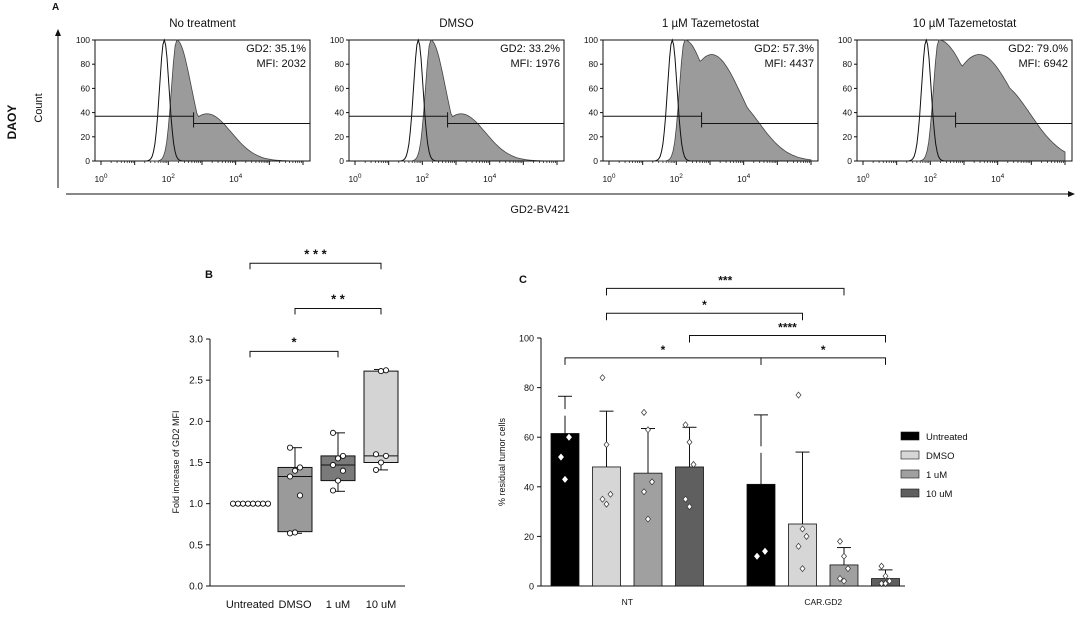  What do you see at coordinates (711, 24) in the screenshot?
I see `panel-title: 1 µM Tazemetostat` at bounding box center [711, 24].